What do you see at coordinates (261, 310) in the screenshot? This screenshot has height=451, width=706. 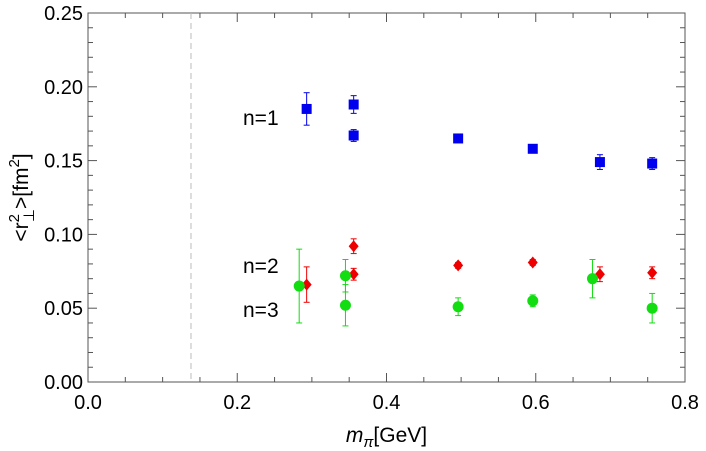 I see `series-label-n3: n=3` at bounding box center [261, 310].